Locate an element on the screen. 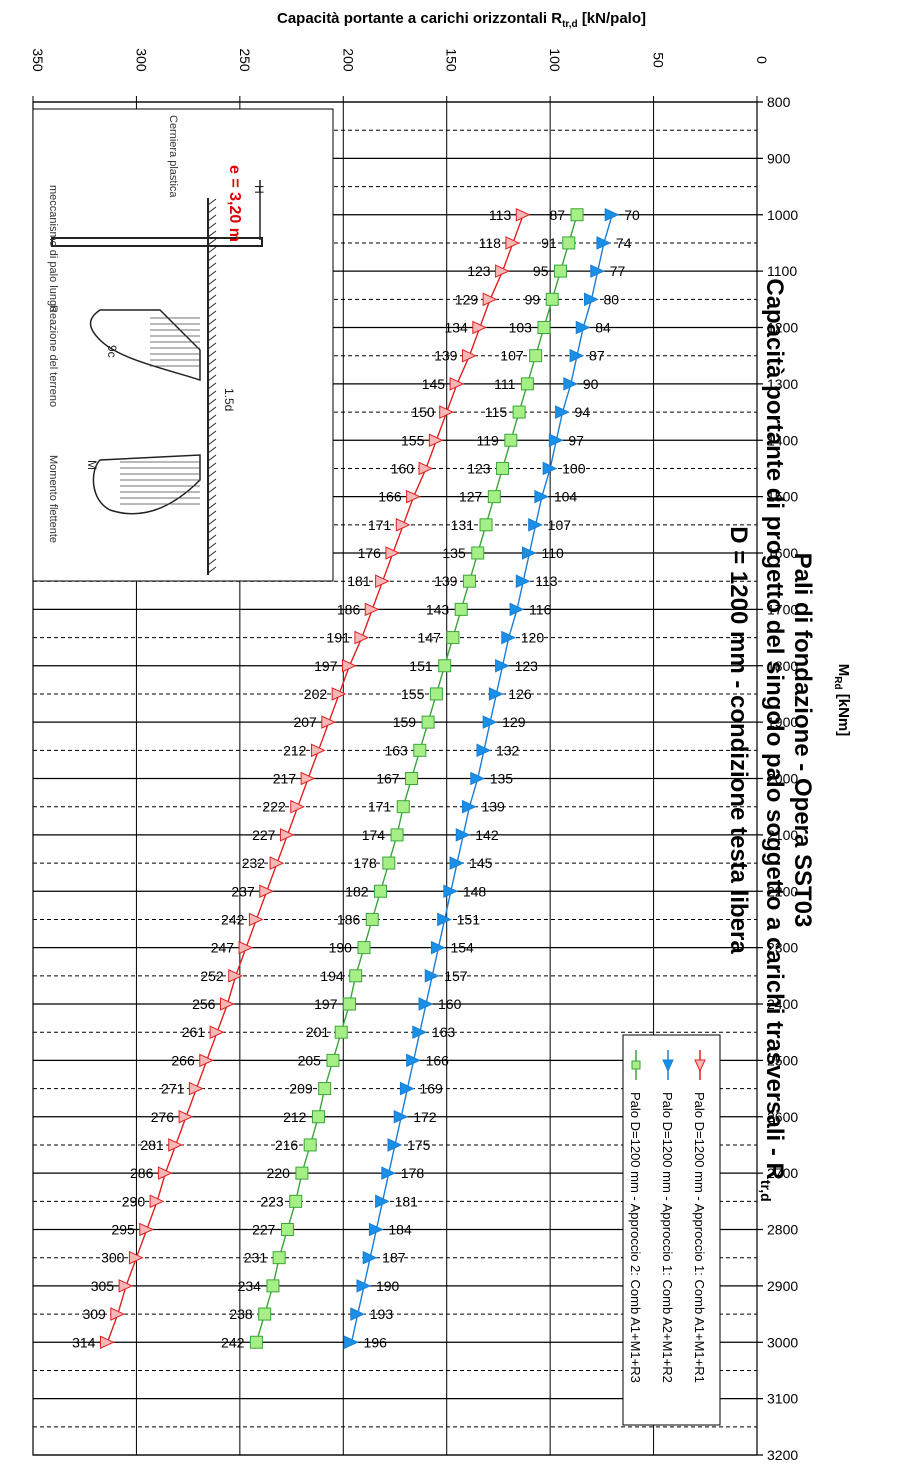  y-axis-title-subscript: Rd is located at coordinates (837, 683).